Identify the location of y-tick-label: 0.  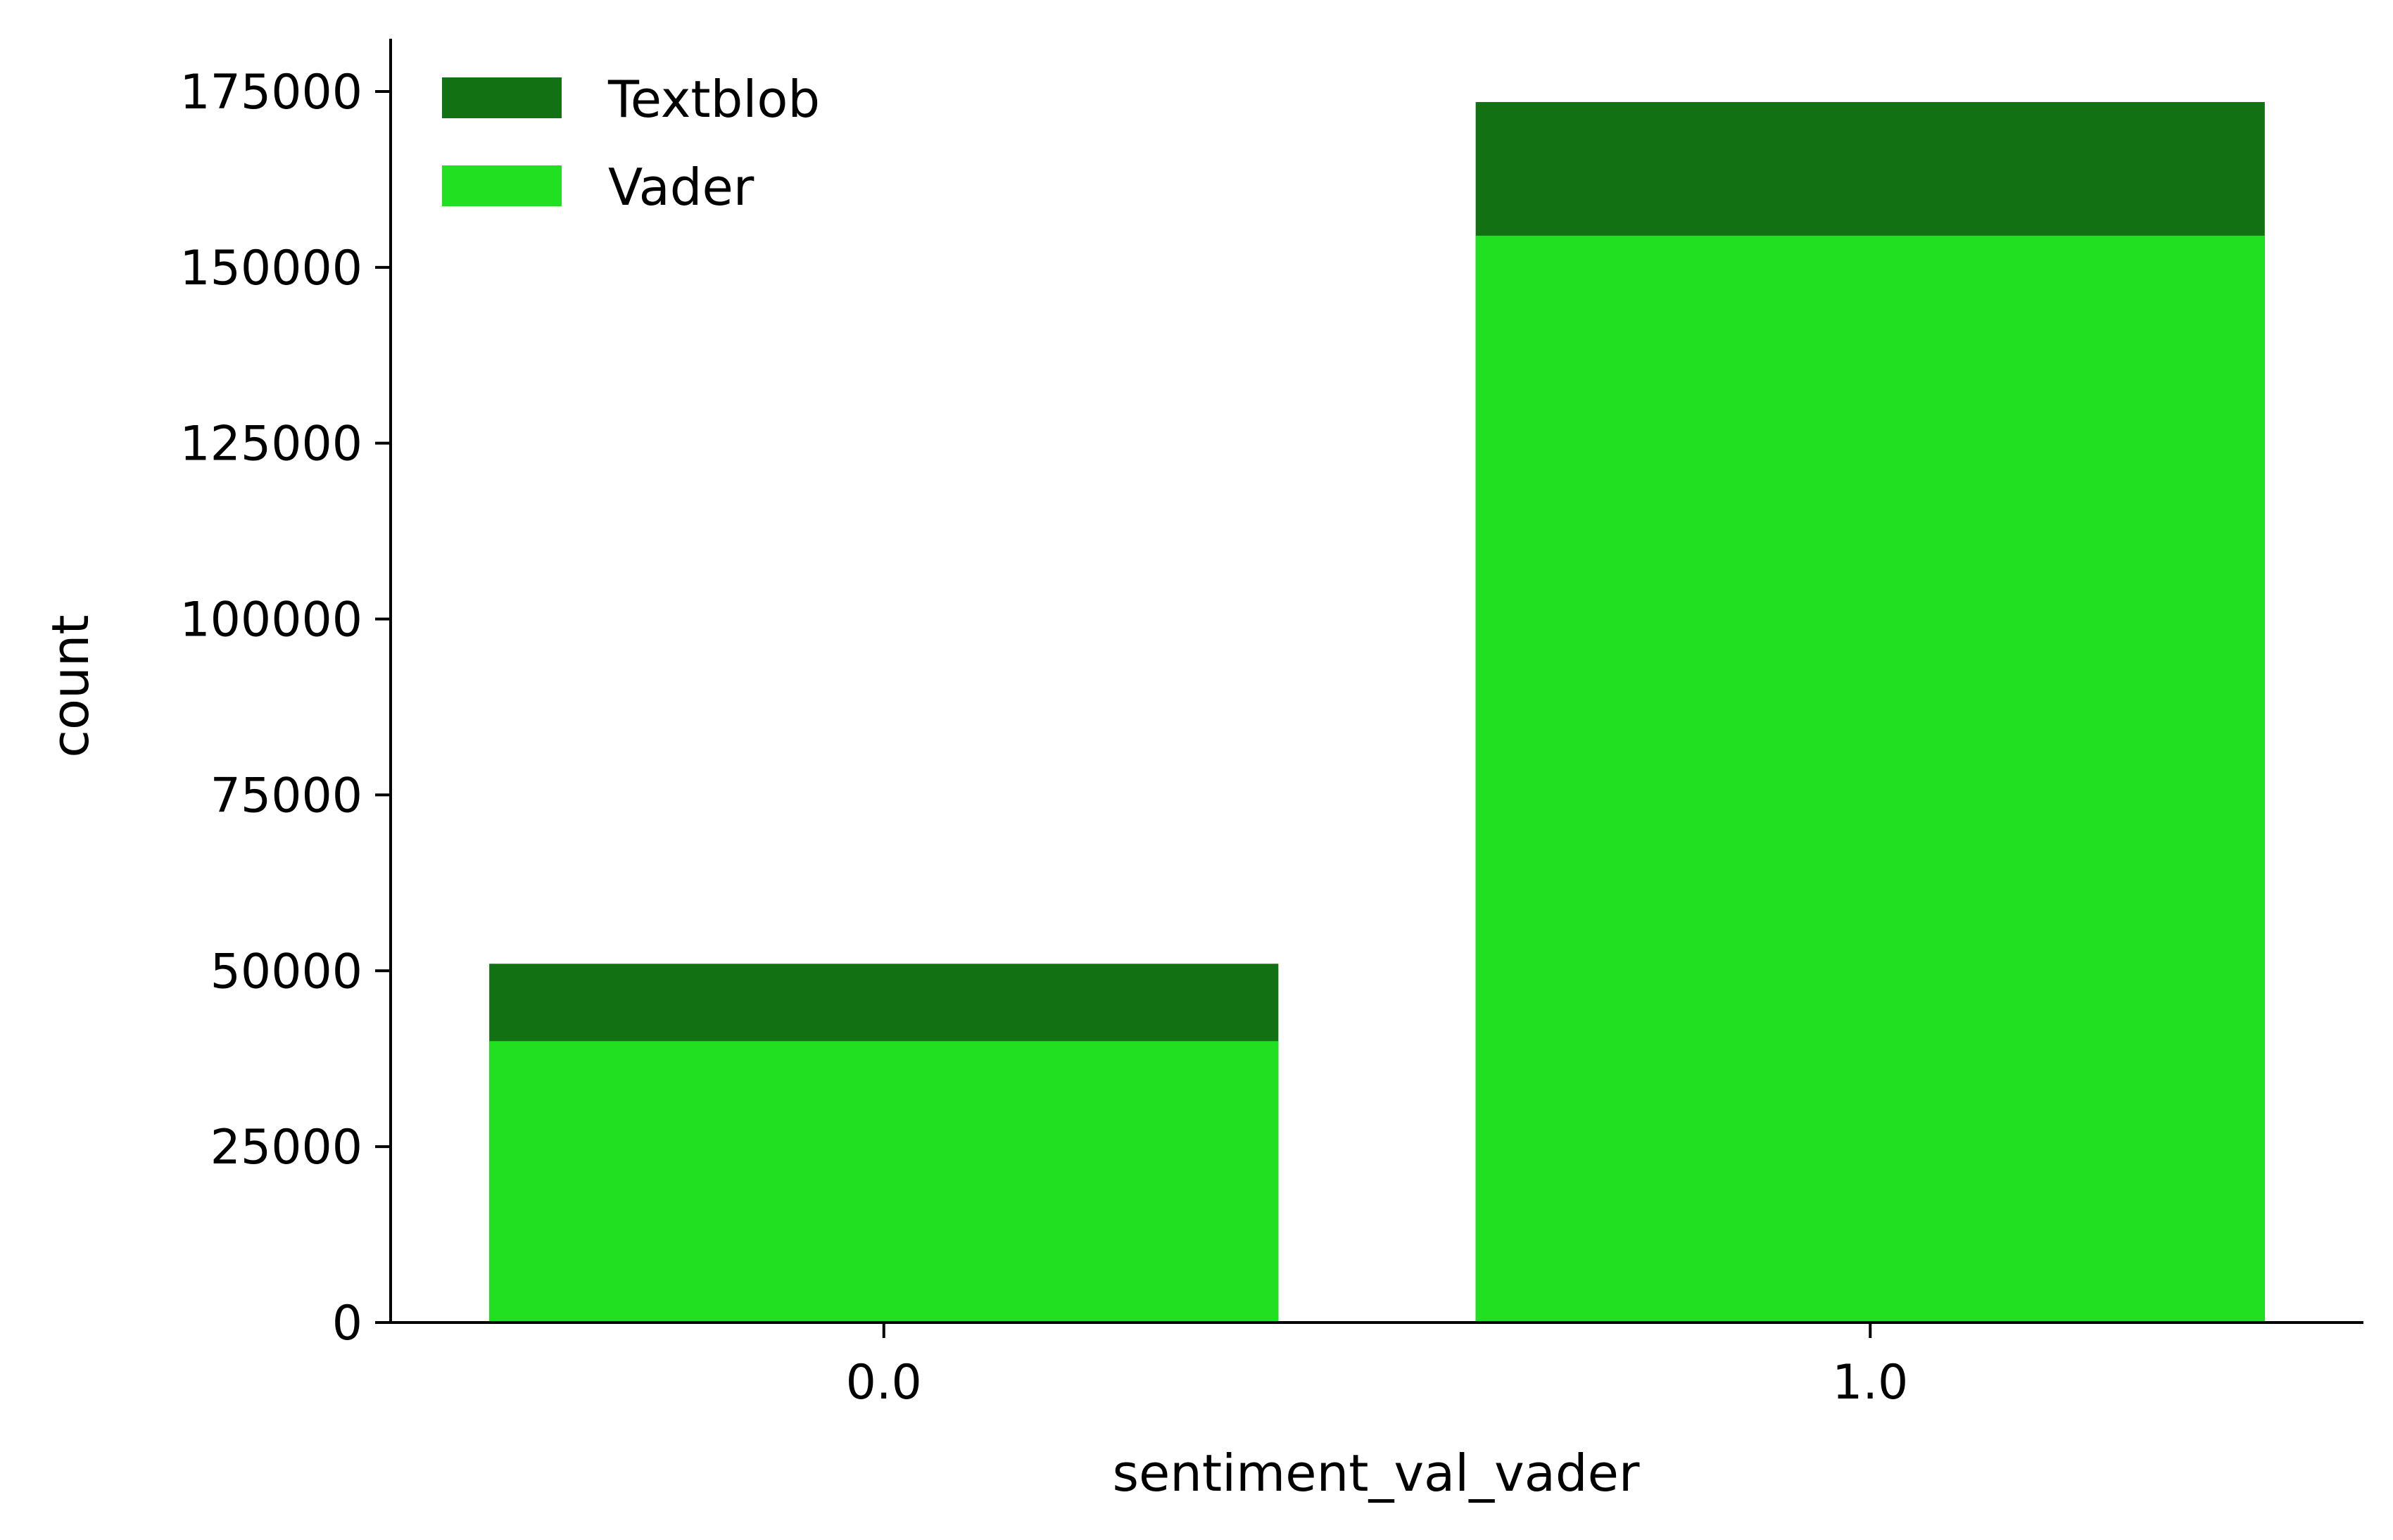
(347, 1323).